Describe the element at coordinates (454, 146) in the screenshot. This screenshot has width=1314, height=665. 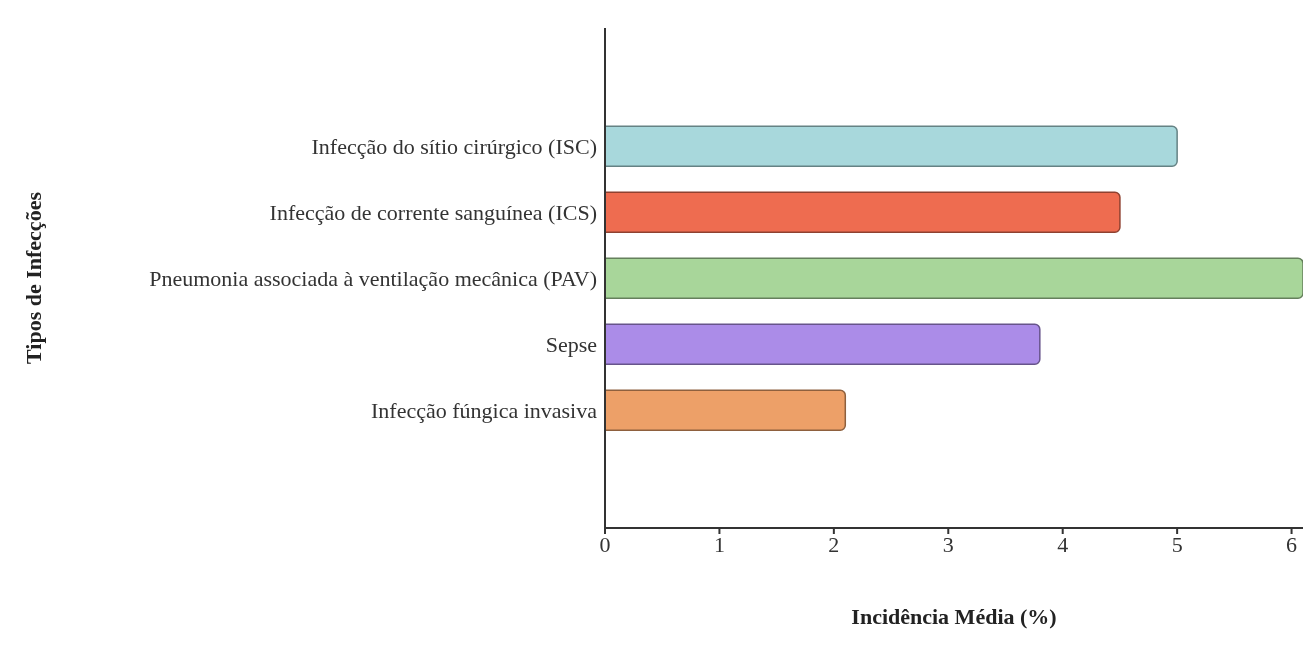
I see `y-tick-label: Infecção do sítio cirúrgico (ISC)` at that location.